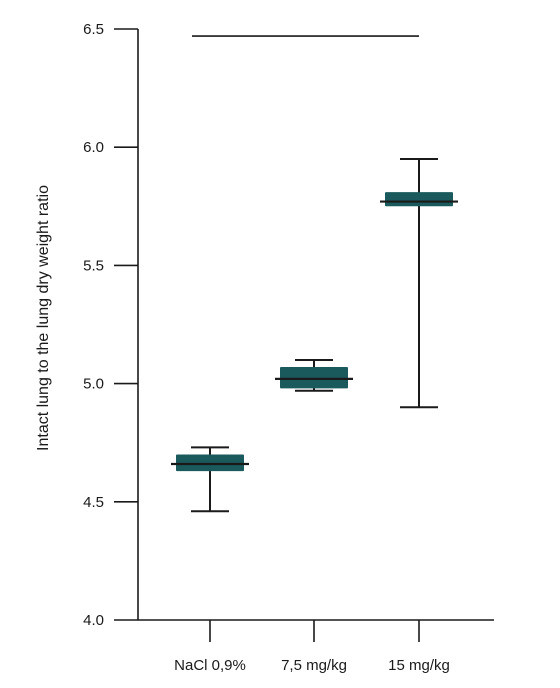  What do you see at coordinates (314, 665) in the screenshot?
I see `x-tick-label: 7,5 mg/kg` at bounding box center [314, 665].